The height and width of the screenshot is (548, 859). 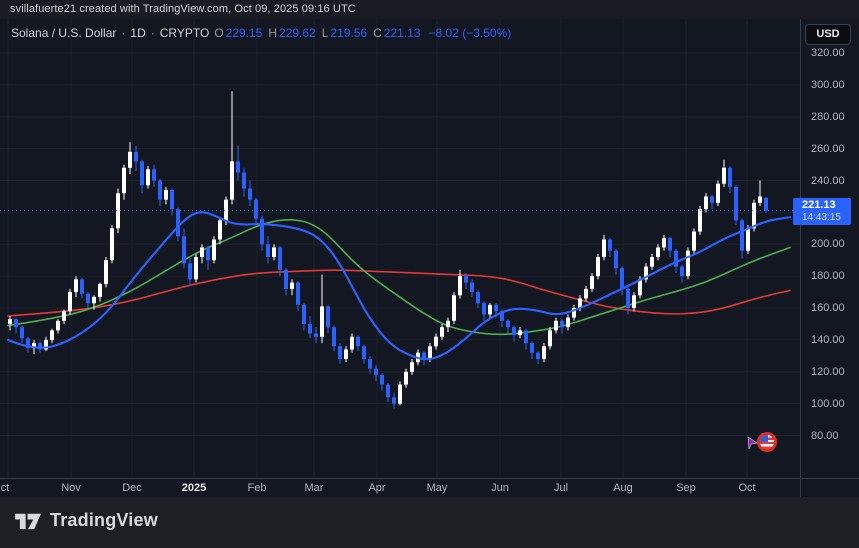 I want to click on time-axis: ct Nov Dec 2025 Feb Mar Apr May Jun Jul Aug Sep Oct, so click(x=429, y=488).